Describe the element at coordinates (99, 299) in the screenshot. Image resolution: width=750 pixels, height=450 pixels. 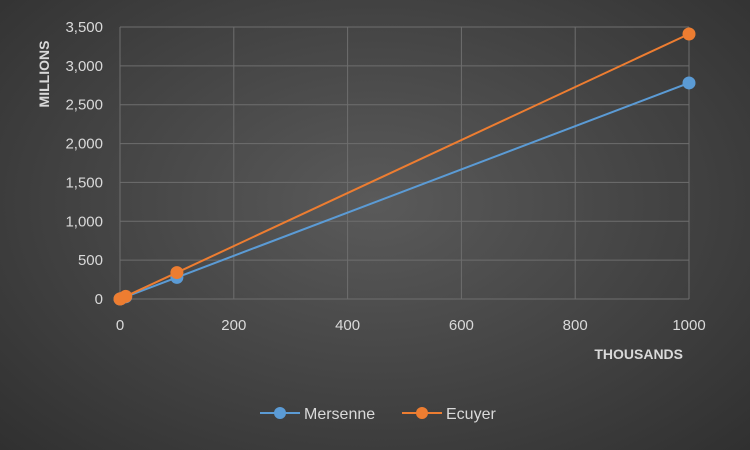
I see `y-tick-label: 0` at that location.